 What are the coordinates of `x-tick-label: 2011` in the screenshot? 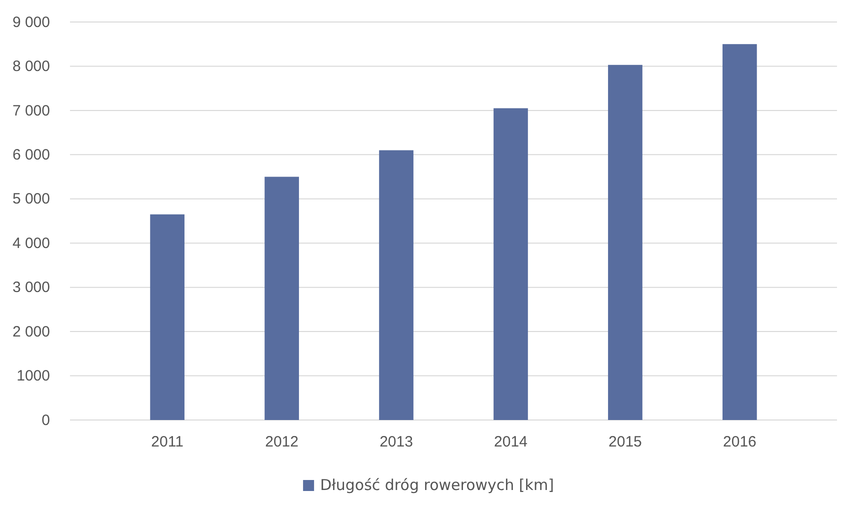 It's located at (167, 442).